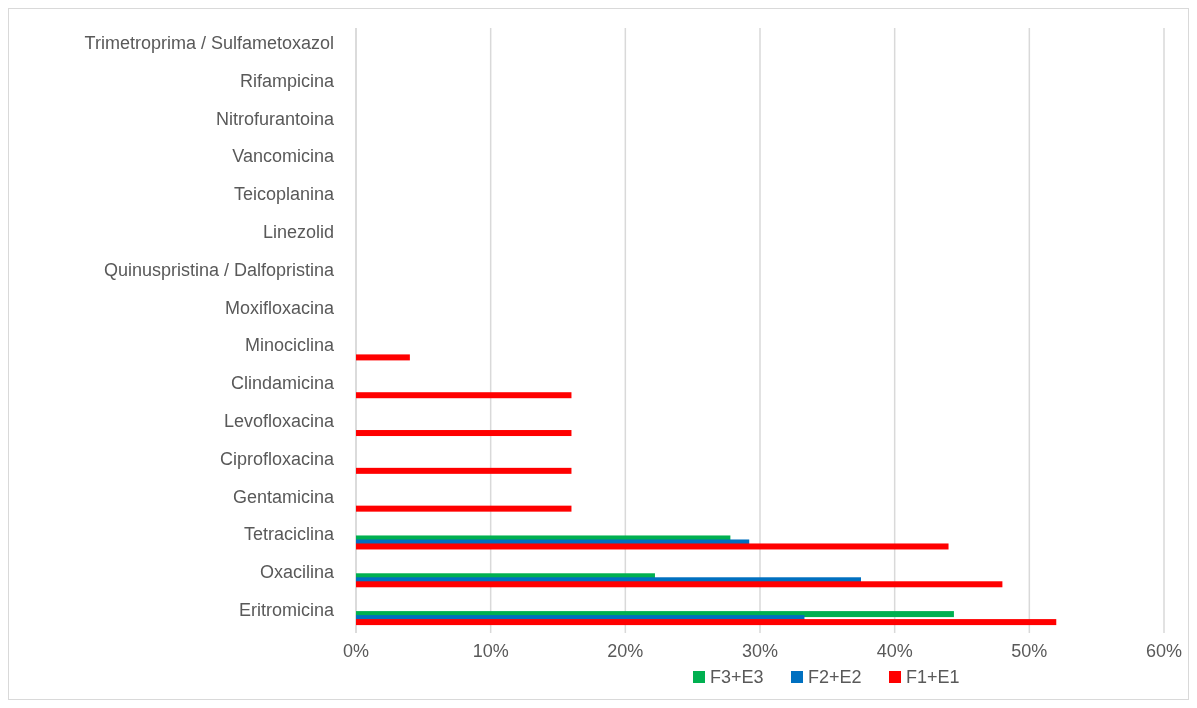  What do you see at coordinates (282, 383) in the screenshot?
I see `y-tick-label: Clindamicina` at bounding box center [282, 383].